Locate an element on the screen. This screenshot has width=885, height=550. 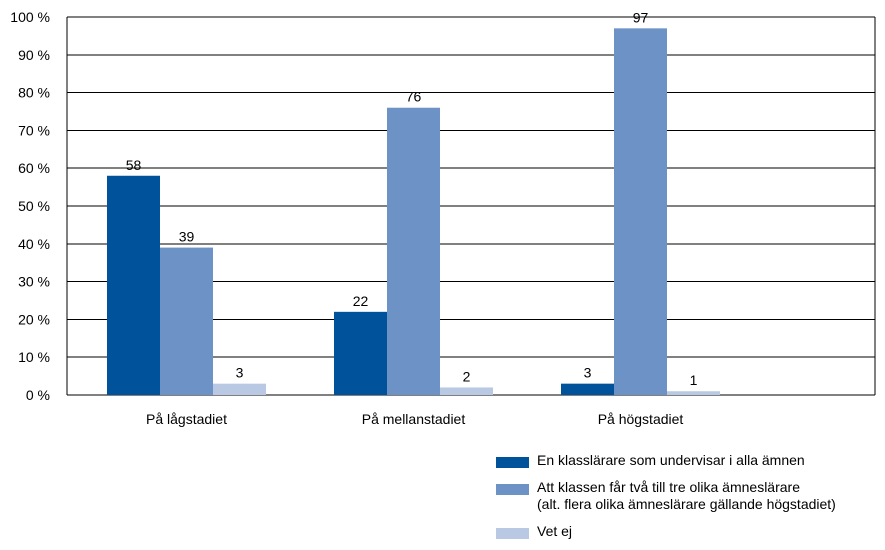
y-tick-label: 80 % is located at coordinates (34, 93).